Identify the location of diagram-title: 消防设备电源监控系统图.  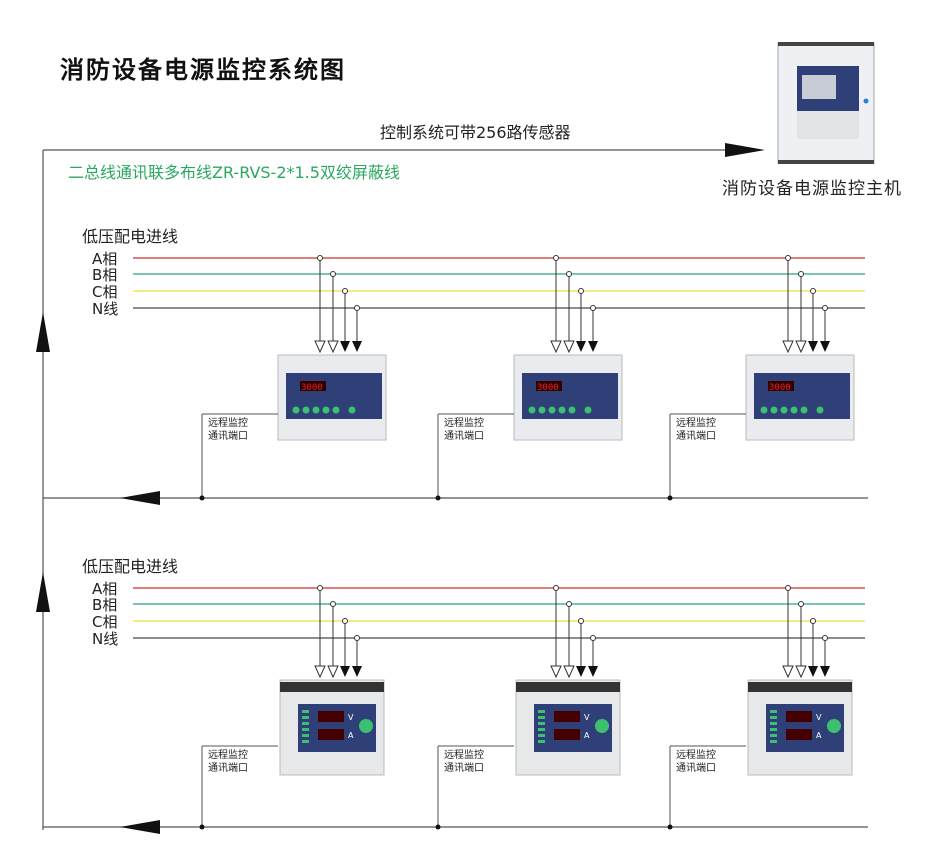
(203, 69).